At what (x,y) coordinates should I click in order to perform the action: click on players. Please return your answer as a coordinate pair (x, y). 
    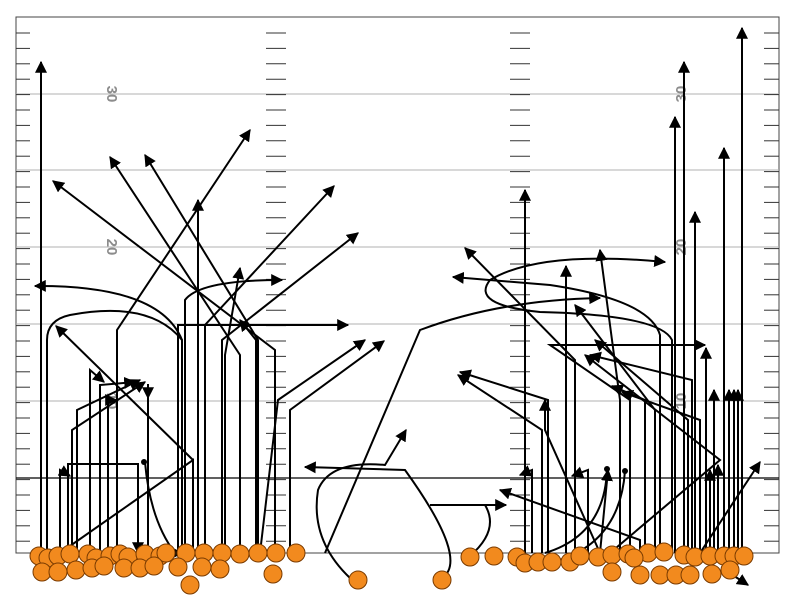
    Looking at the image, I should click on (391, 568).